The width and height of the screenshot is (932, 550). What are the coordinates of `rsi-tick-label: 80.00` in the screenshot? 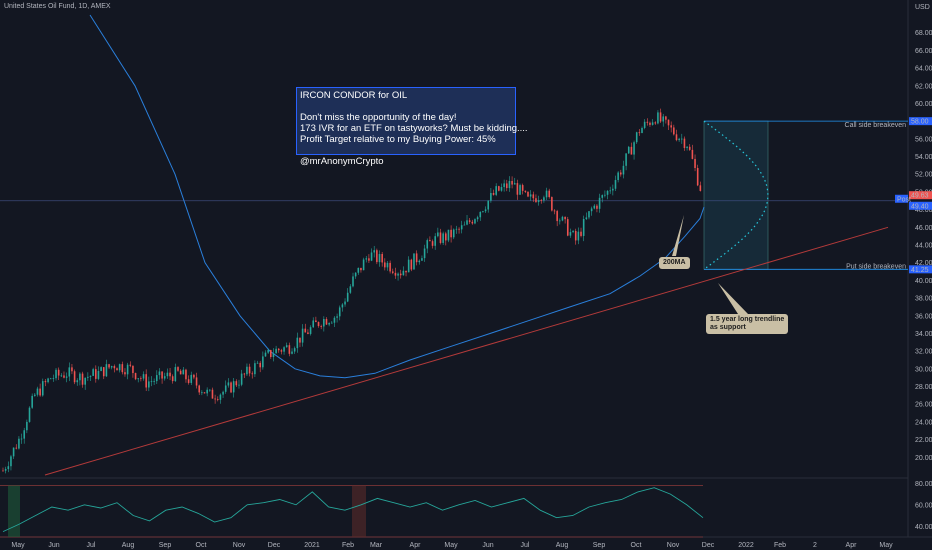 It's located at (923, 484).